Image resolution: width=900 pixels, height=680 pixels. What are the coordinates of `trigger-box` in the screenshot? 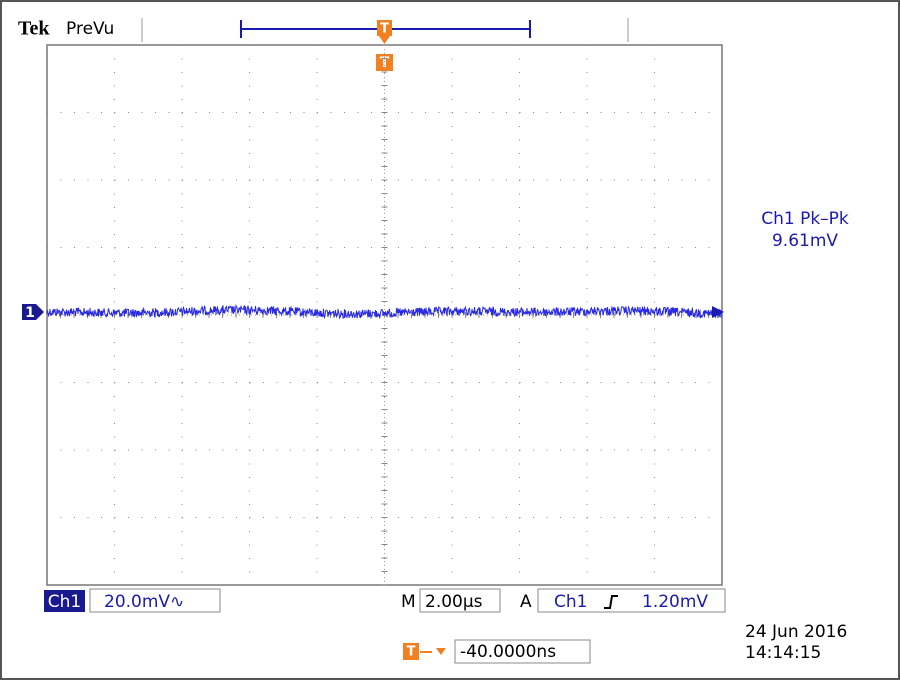 It's located at (631, 600).